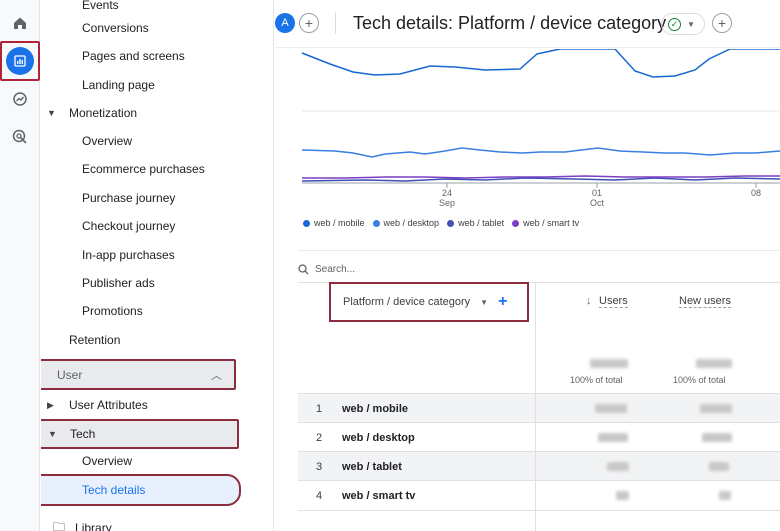  I want to click on legend-item: web / mobile, so click(334, 223).